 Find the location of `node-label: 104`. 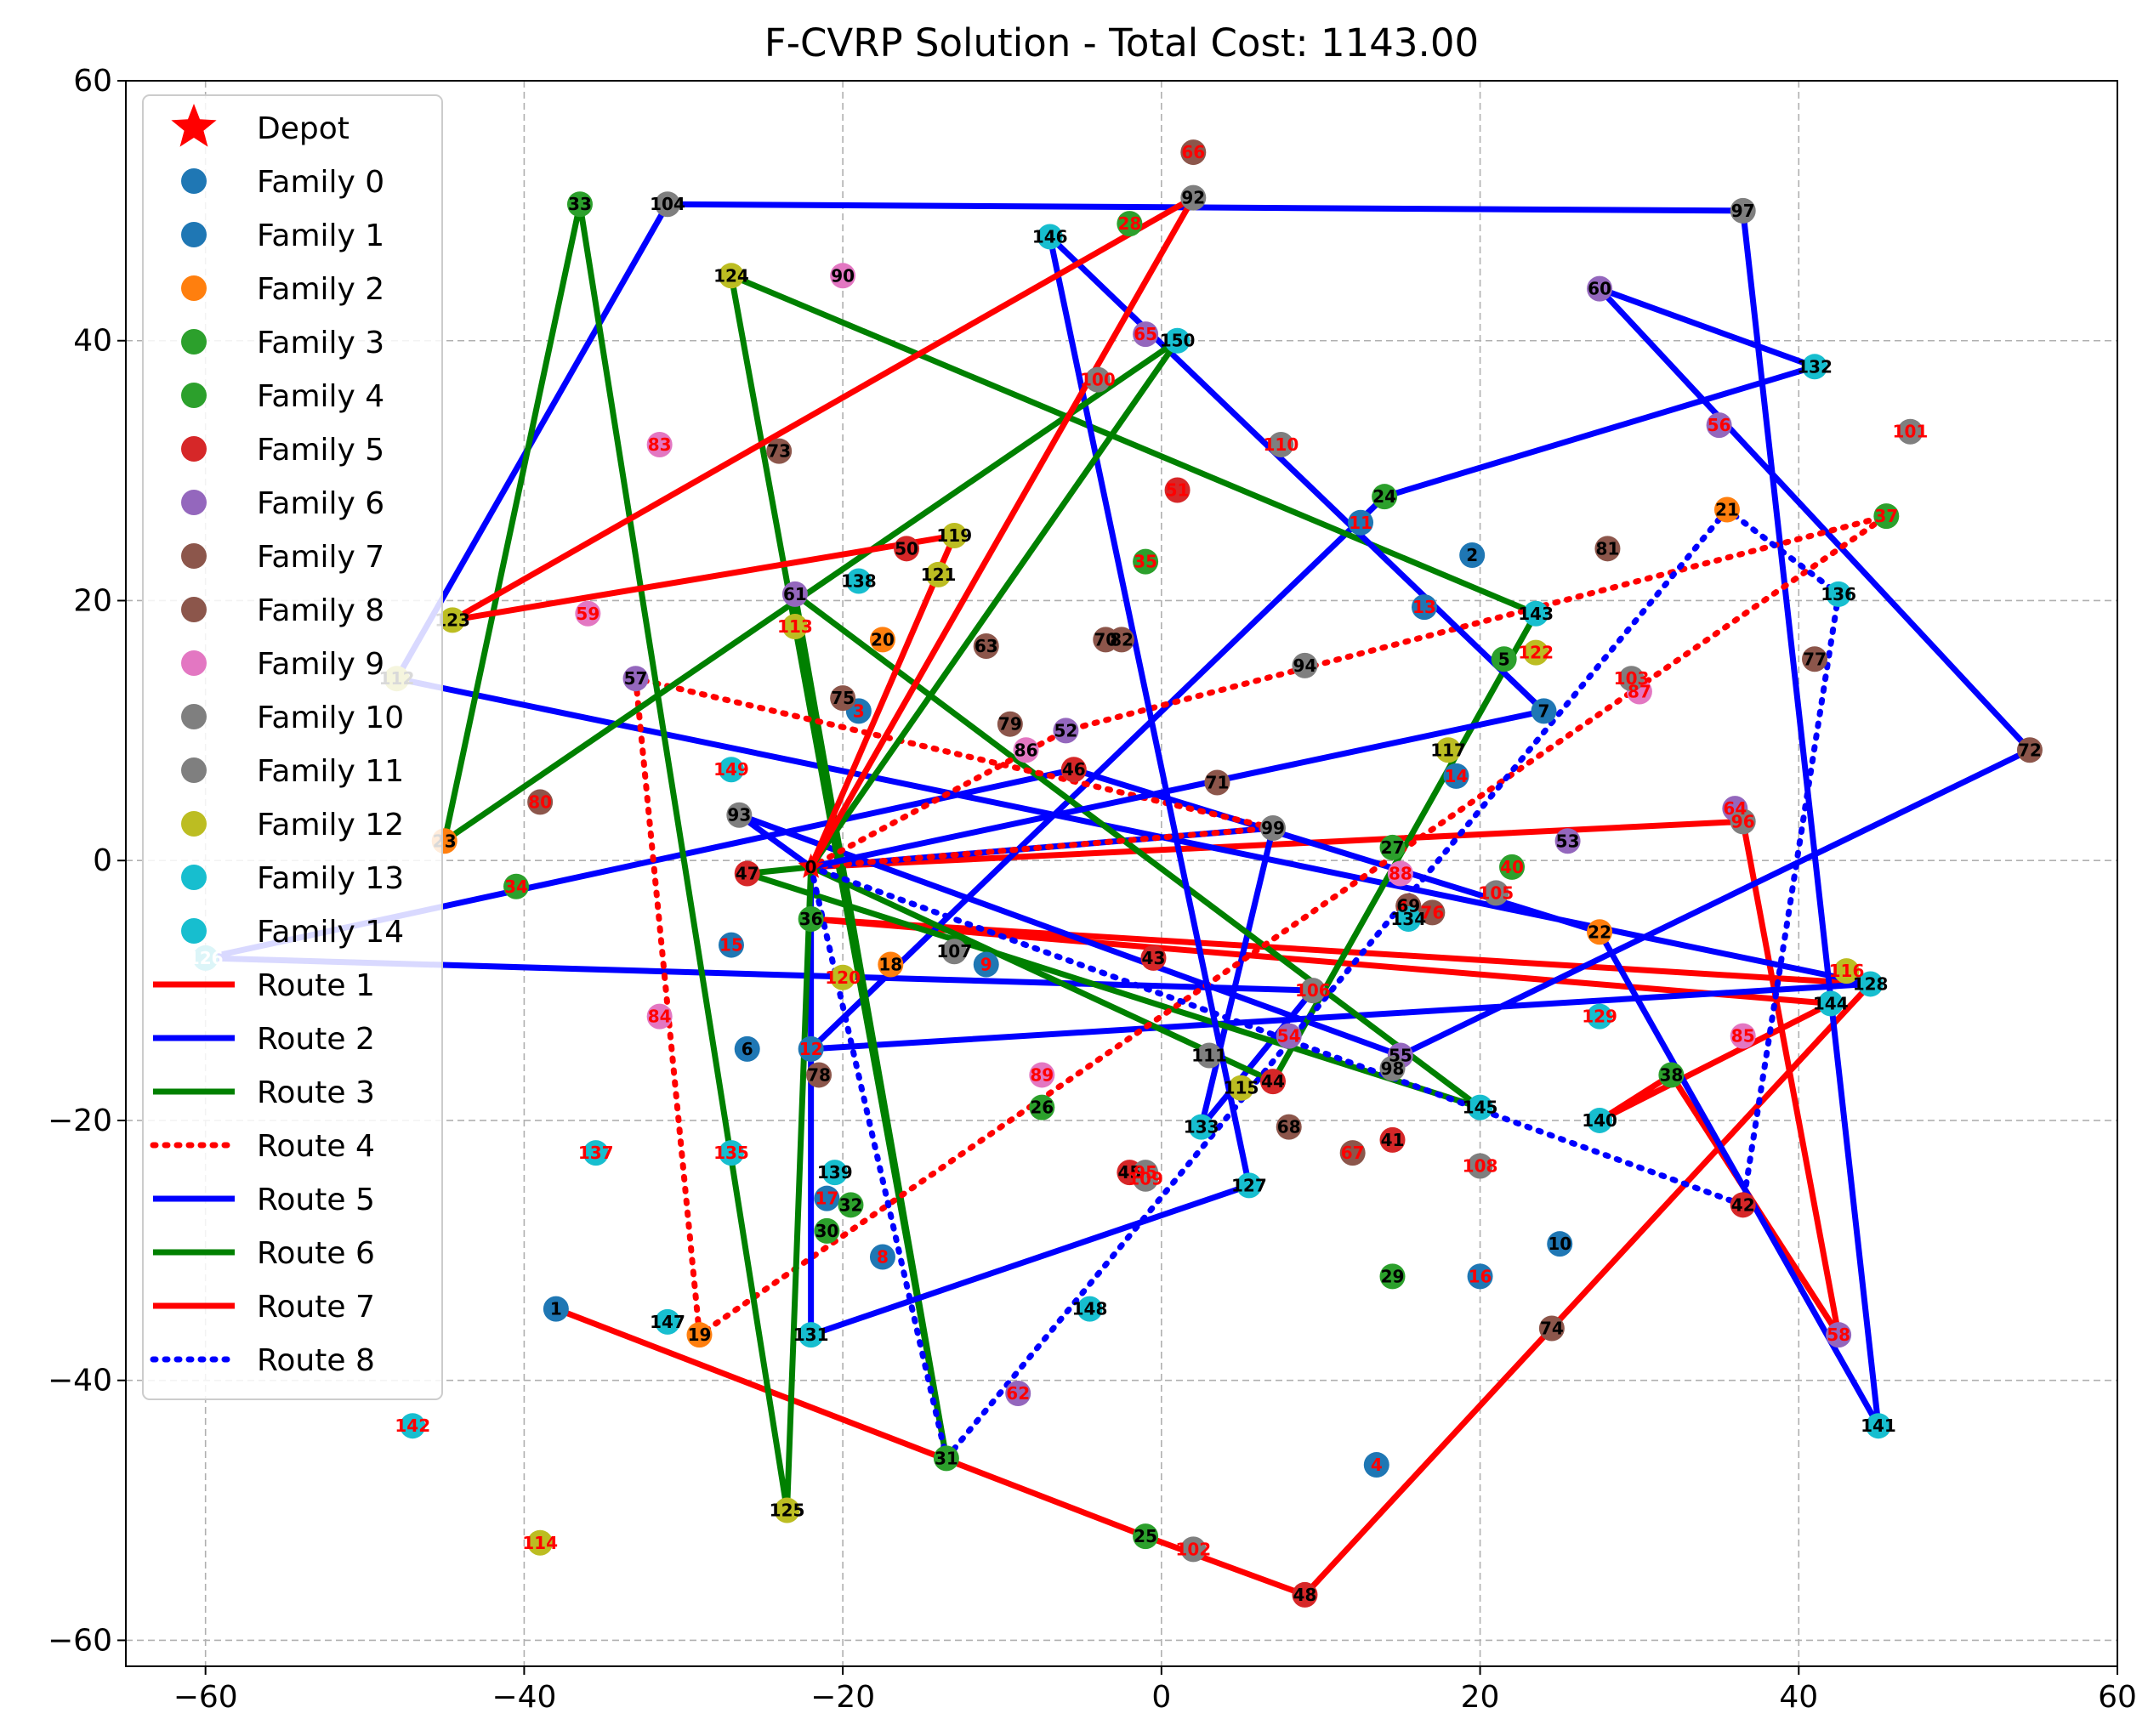

node-label: 104 is located at coordinates (667, 204).